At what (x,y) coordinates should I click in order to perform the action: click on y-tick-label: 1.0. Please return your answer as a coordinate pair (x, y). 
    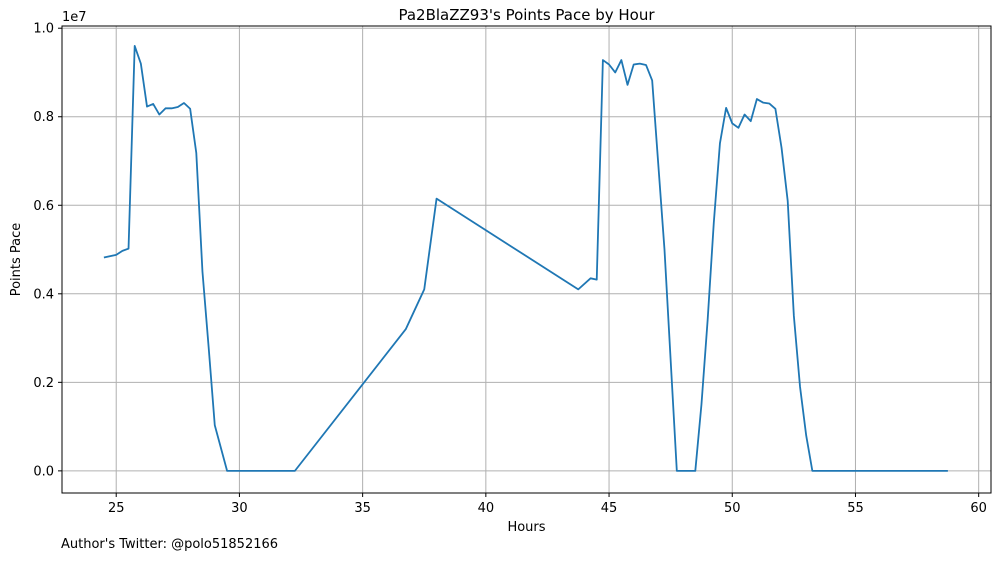
    Looking at the image, I should click on (43, 29).